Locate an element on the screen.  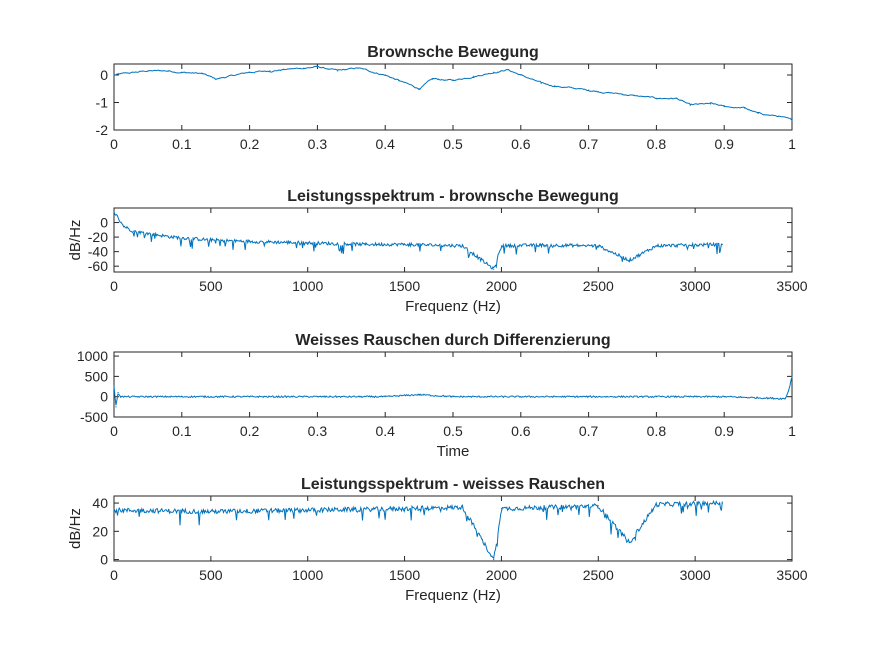
y-tick-label: -2 is located at coordinates (102, 130).